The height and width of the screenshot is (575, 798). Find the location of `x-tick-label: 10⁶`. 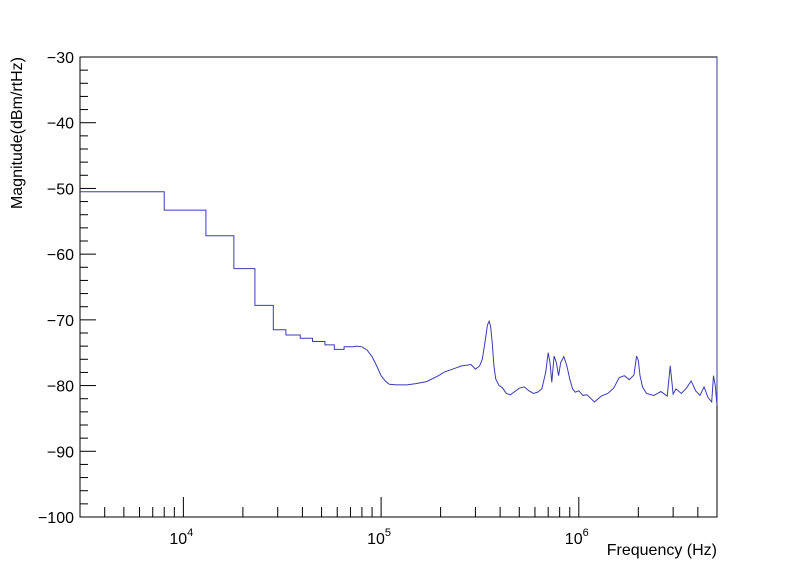

x-tick-label: 10⁶ is located at coordinates (577, 537).